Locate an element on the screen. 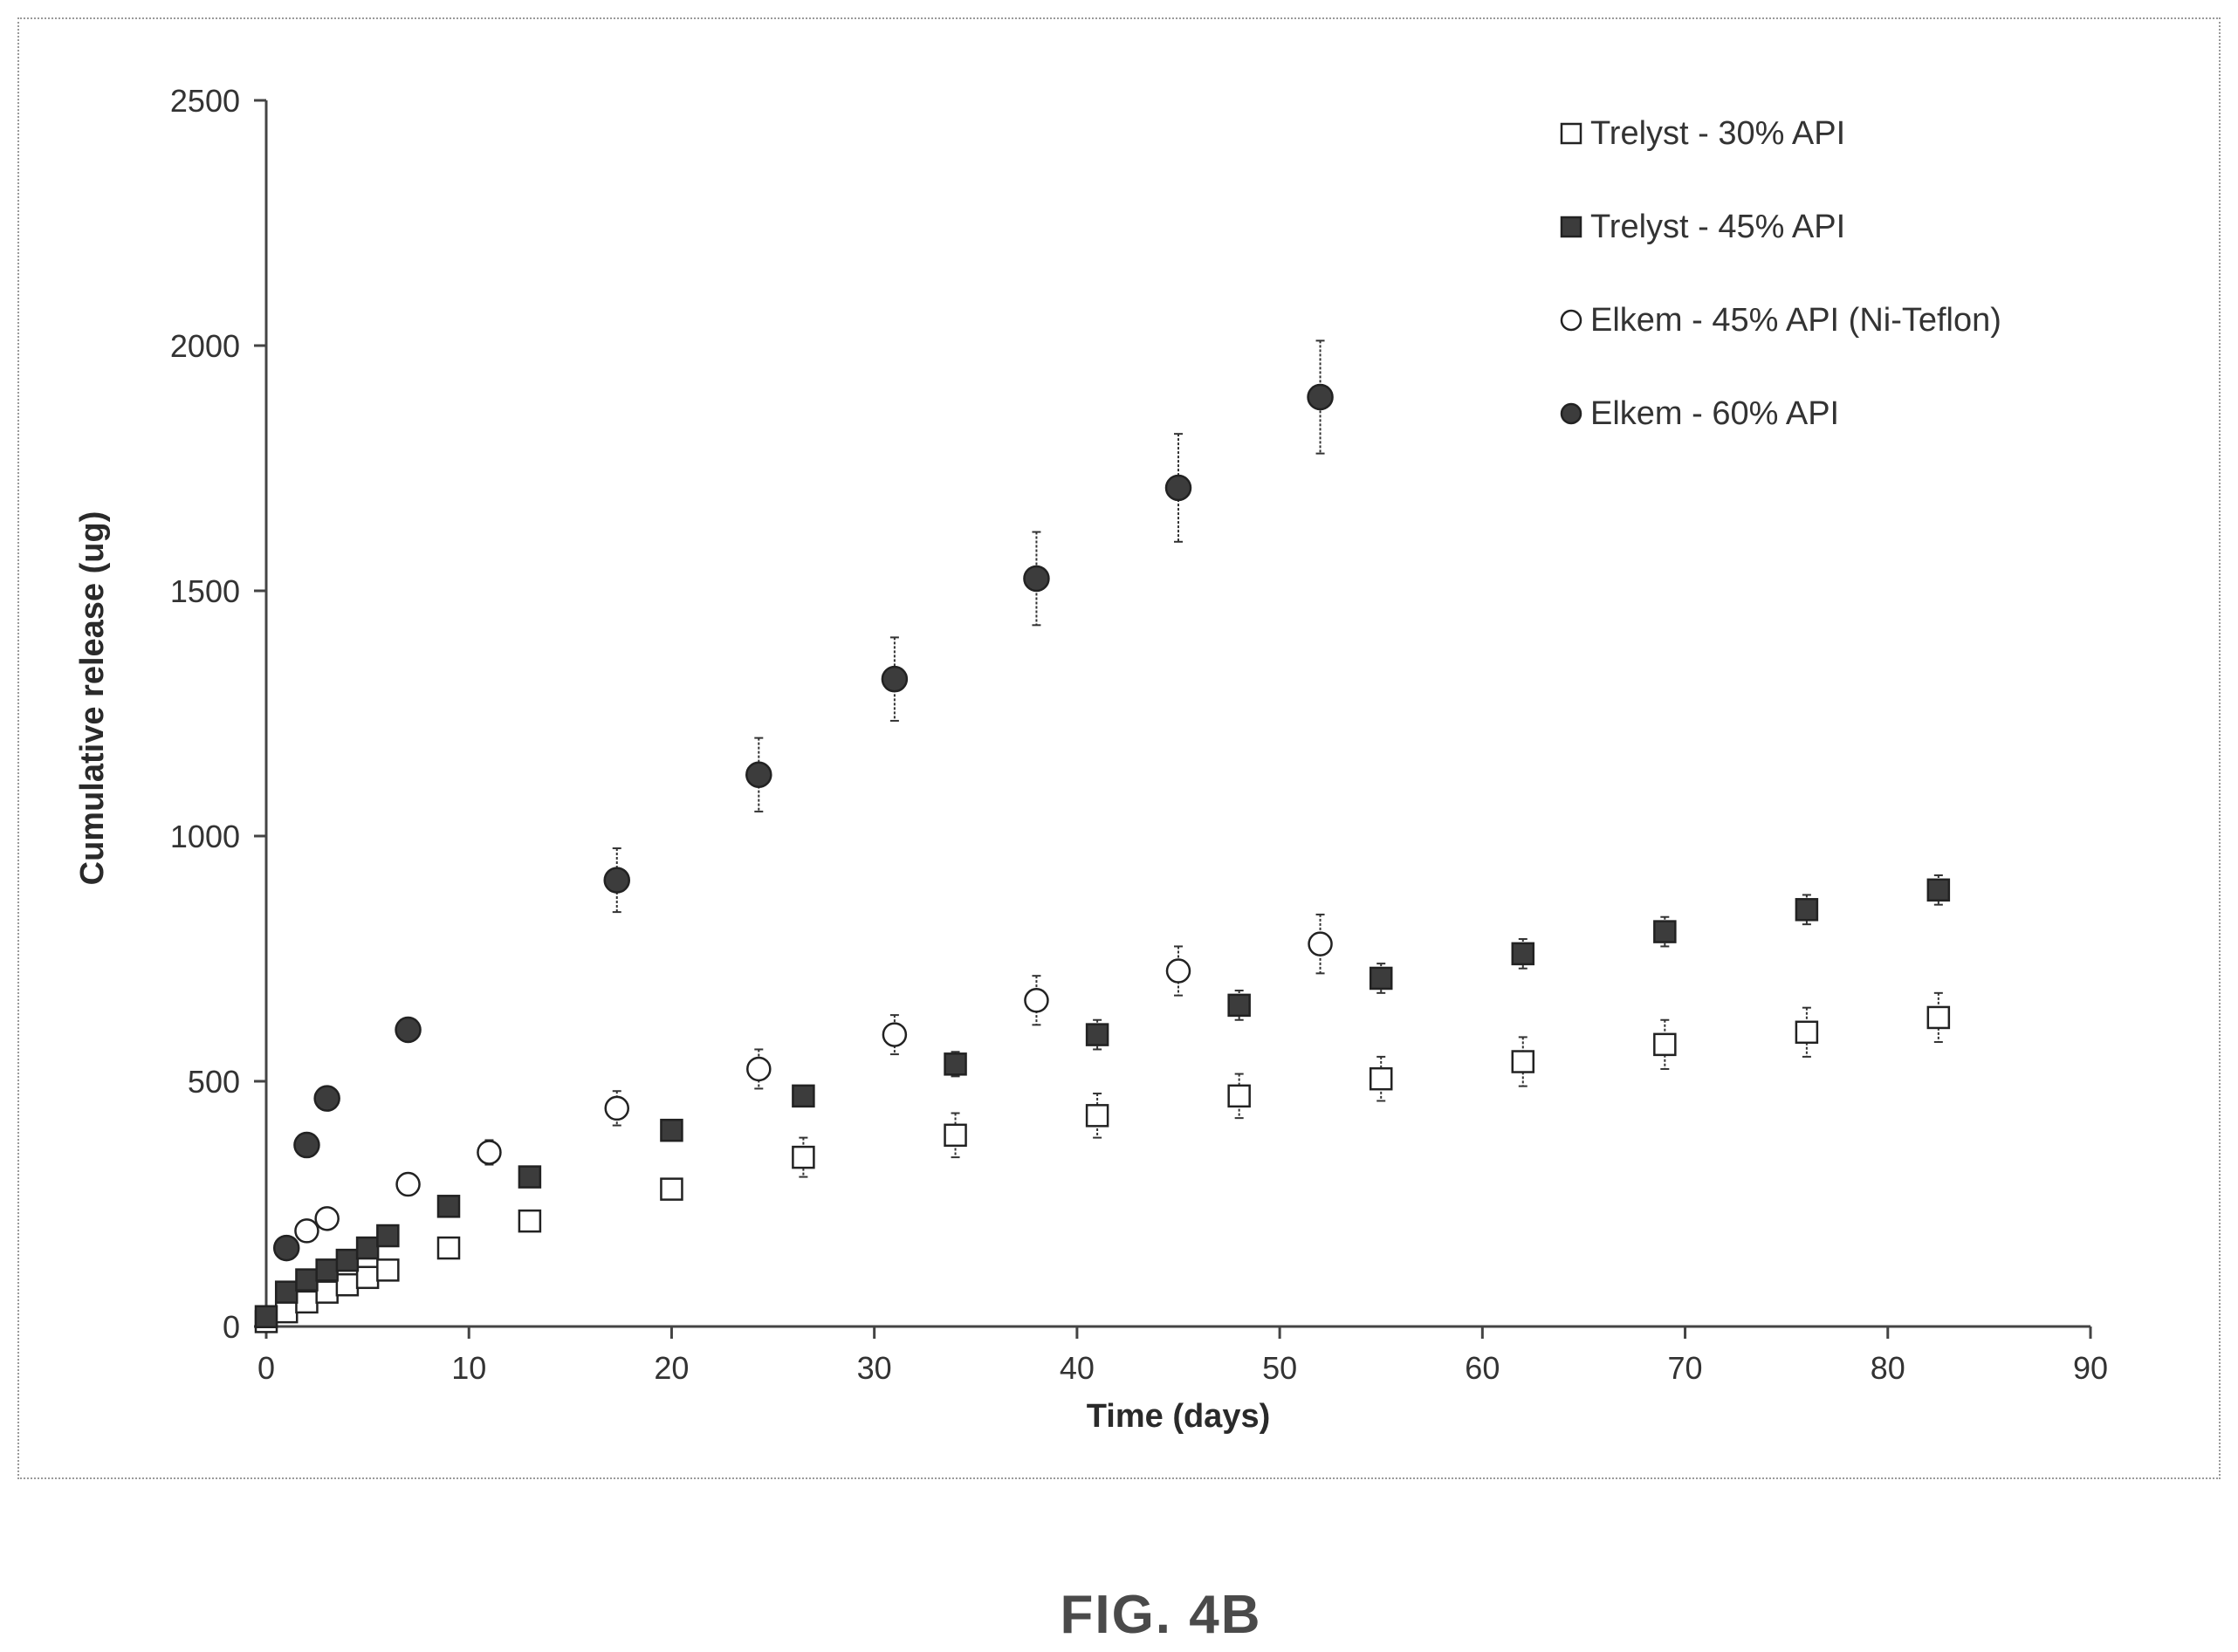 The width and height of the screenshot is (2238, 1652). y-tick-label: 0 is located at coordinates (232, 1327).